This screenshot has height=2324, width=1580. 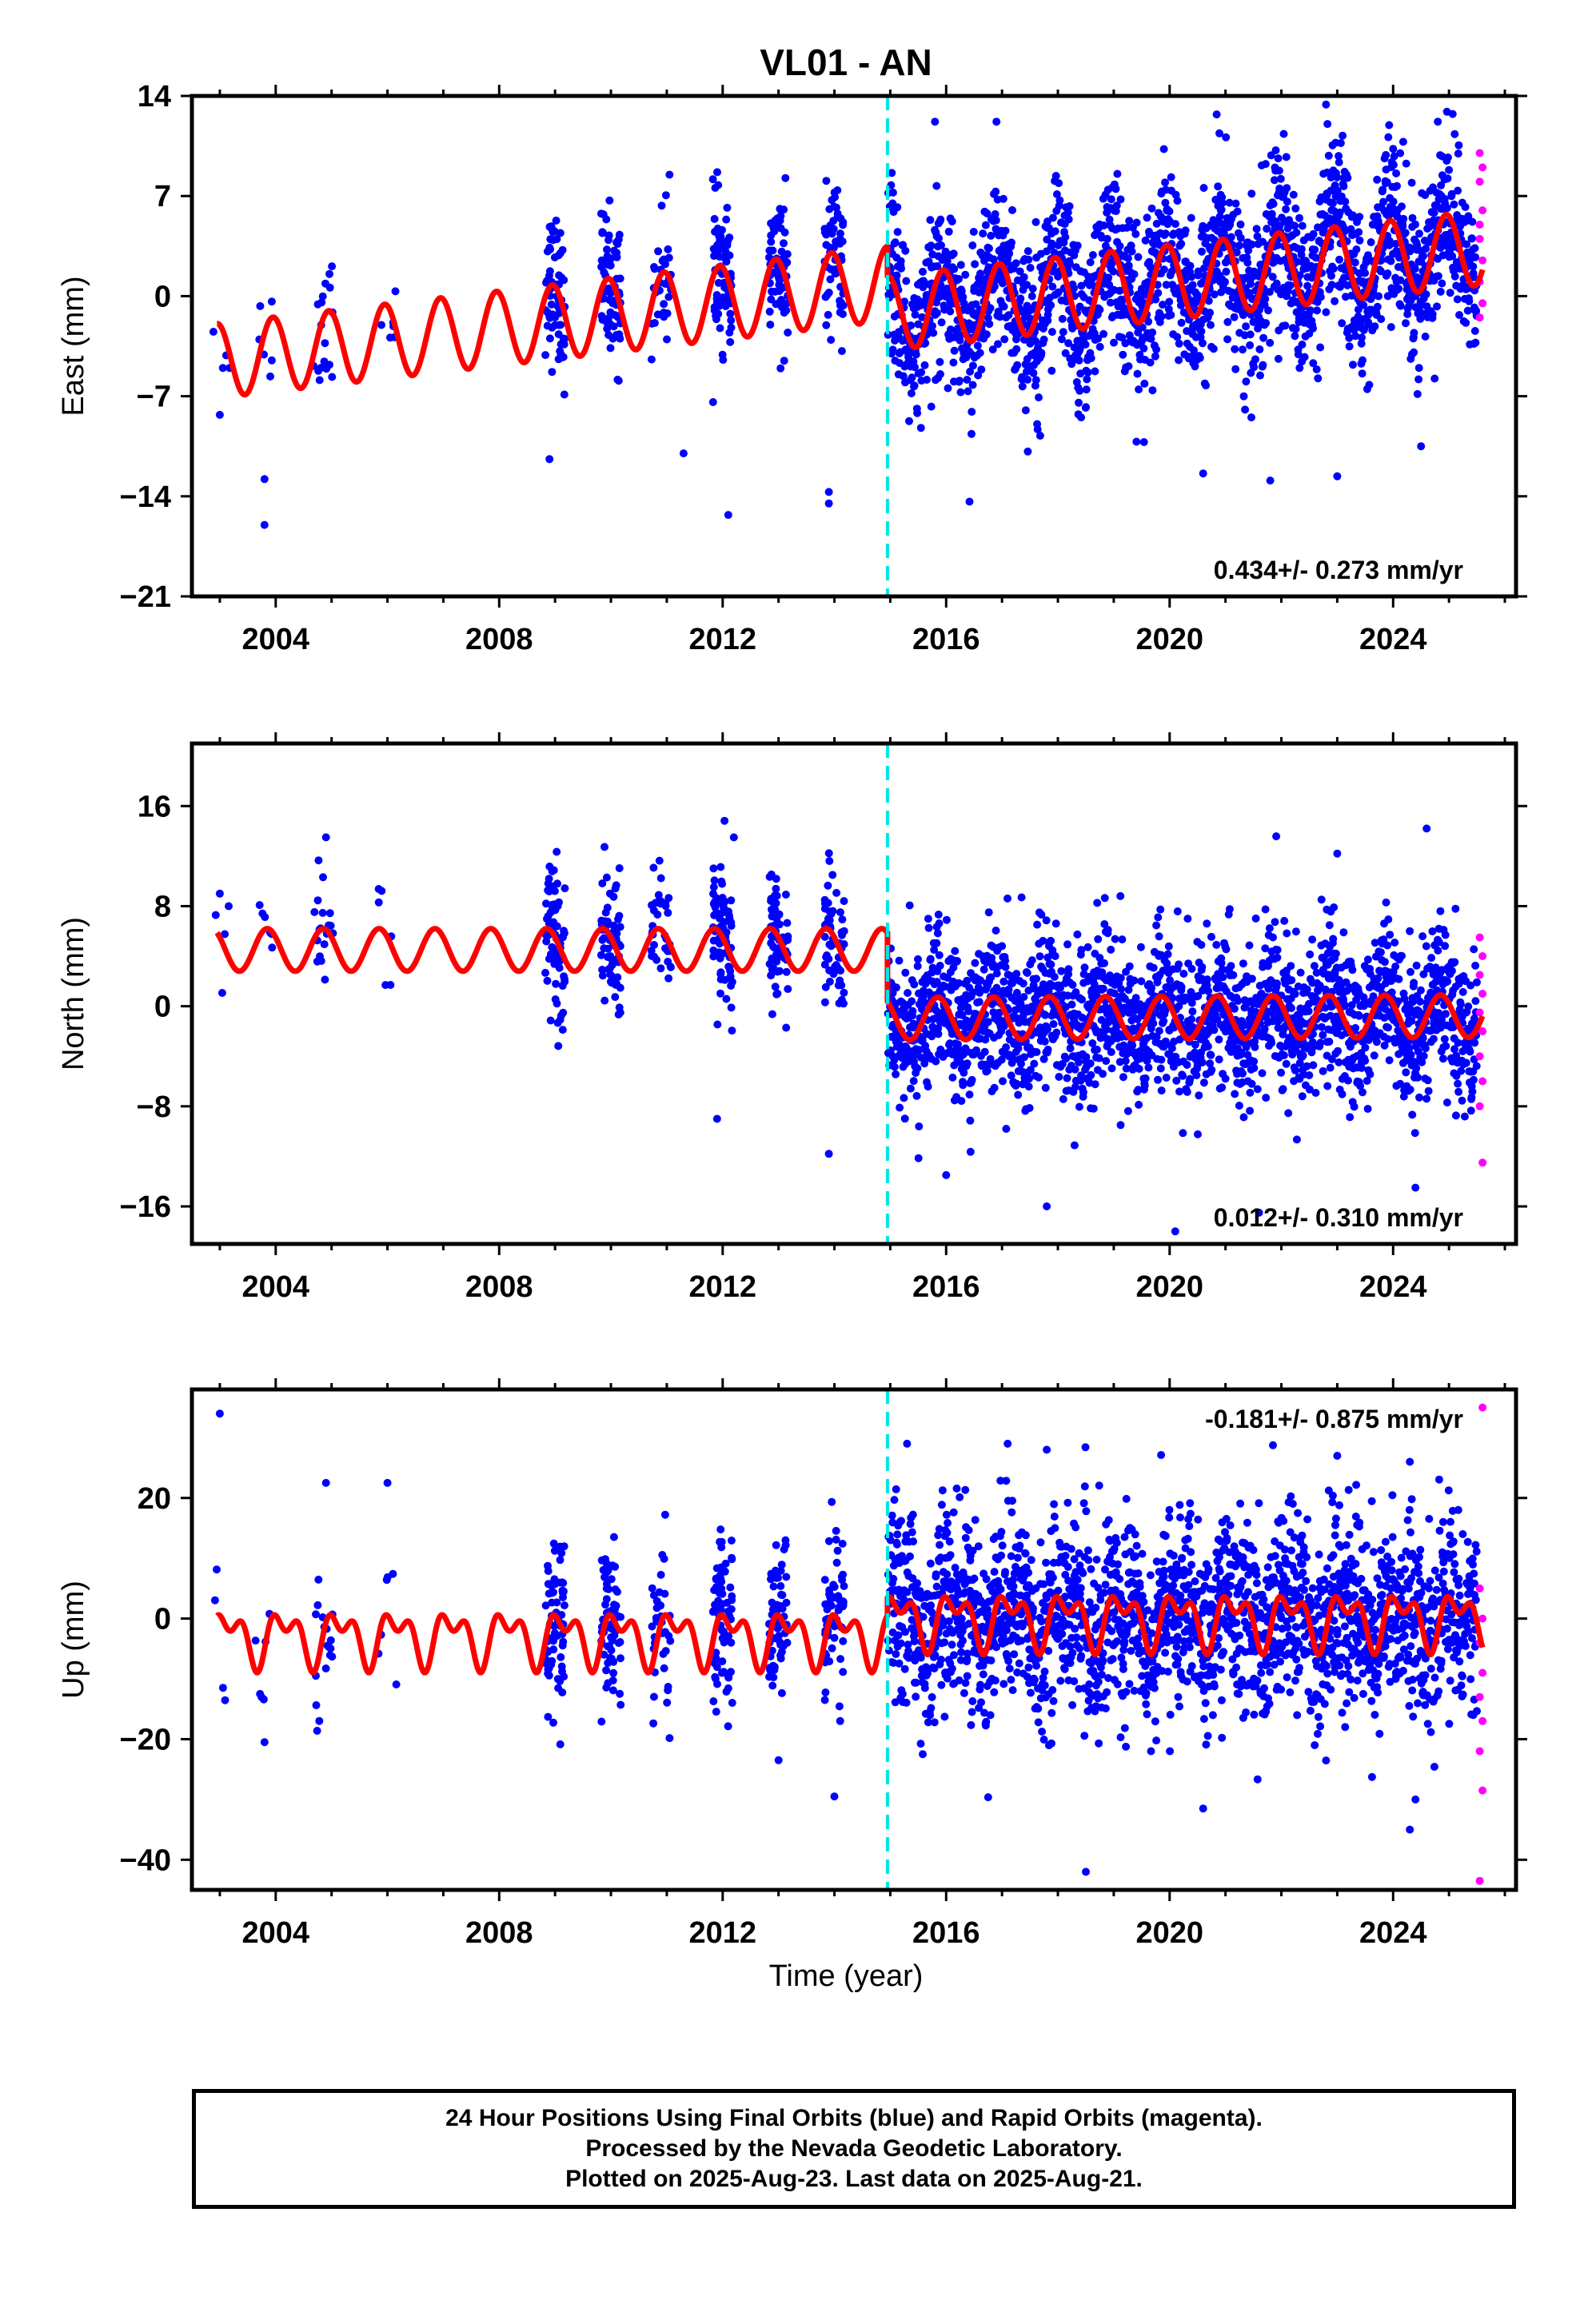 I want to click on rapid-orbit-points-east, so click(x=1481, y=236).